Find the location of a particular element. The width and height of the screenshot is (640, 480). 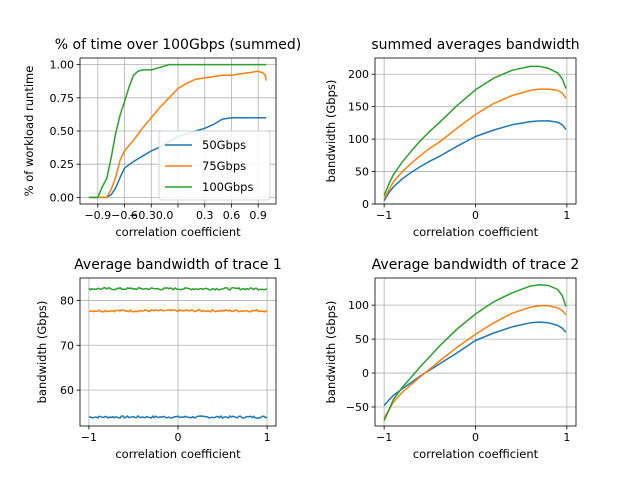

y-axis-label: % of workload runtime is located at coordinates (29, 131).